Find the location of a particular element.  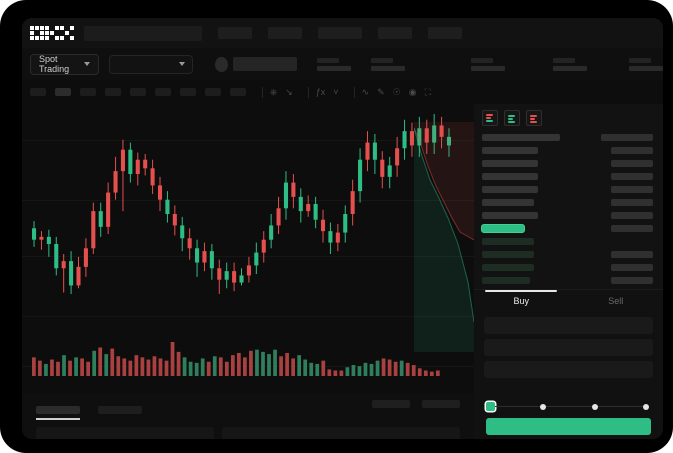

tab-sell: Sell is located at coordinates (616, 301).